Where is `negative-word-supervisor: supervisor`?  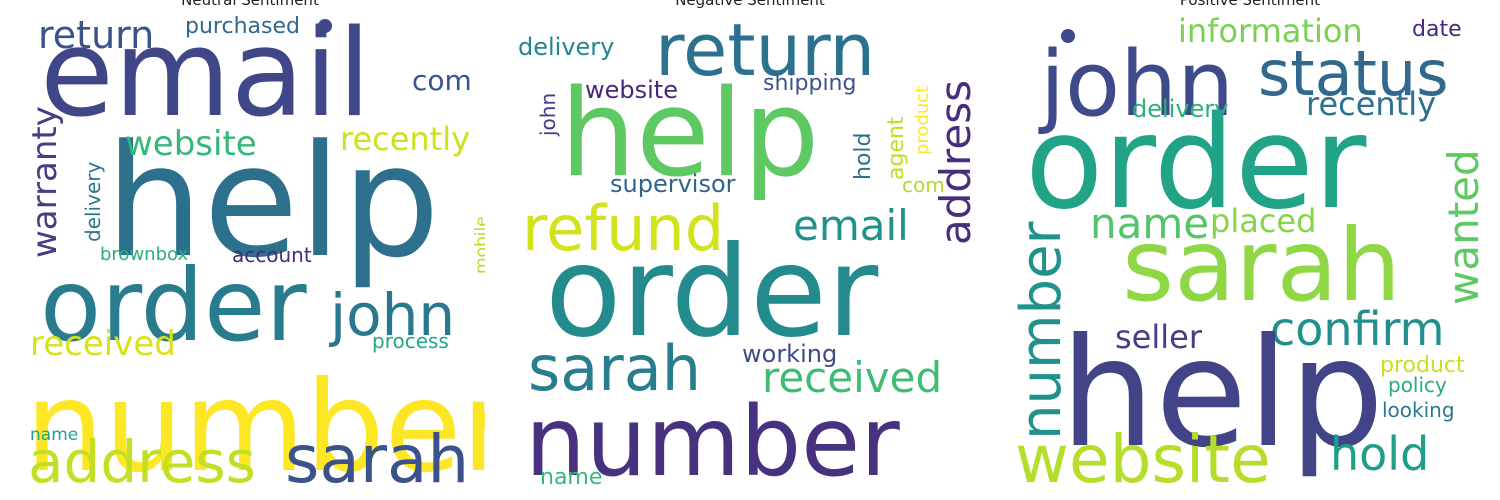 negative-word-supervisor: supervisor is located at coordinates (673, 184).